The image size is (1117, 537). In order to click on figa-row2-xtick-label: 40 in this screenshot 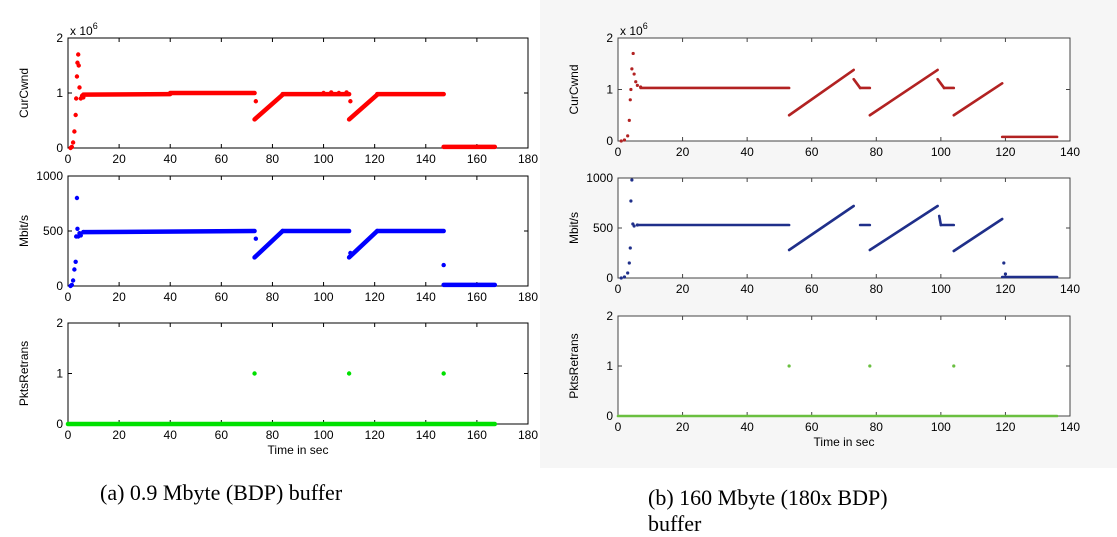, I will do `click(171, 297)`.